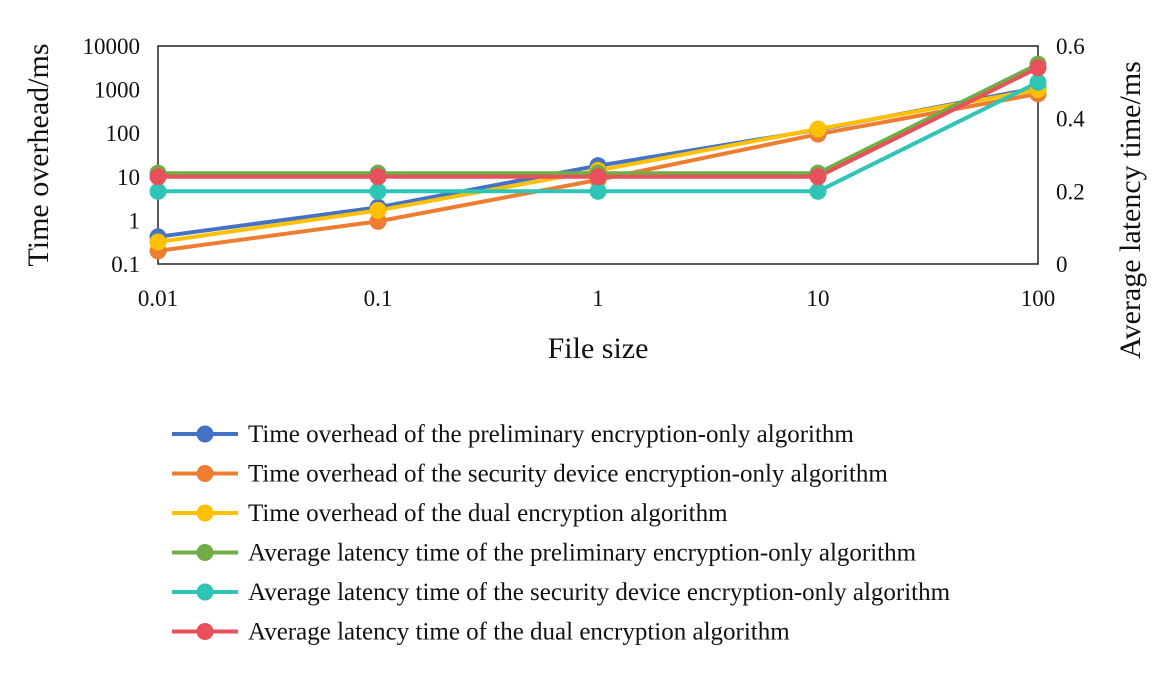 The width and height of the screenshot is (1171, 683). Describe the element at coordinates (112, 155) in the screenshot. I see `left-axis: 0.1 1 10 100 1000 10000` at that location.